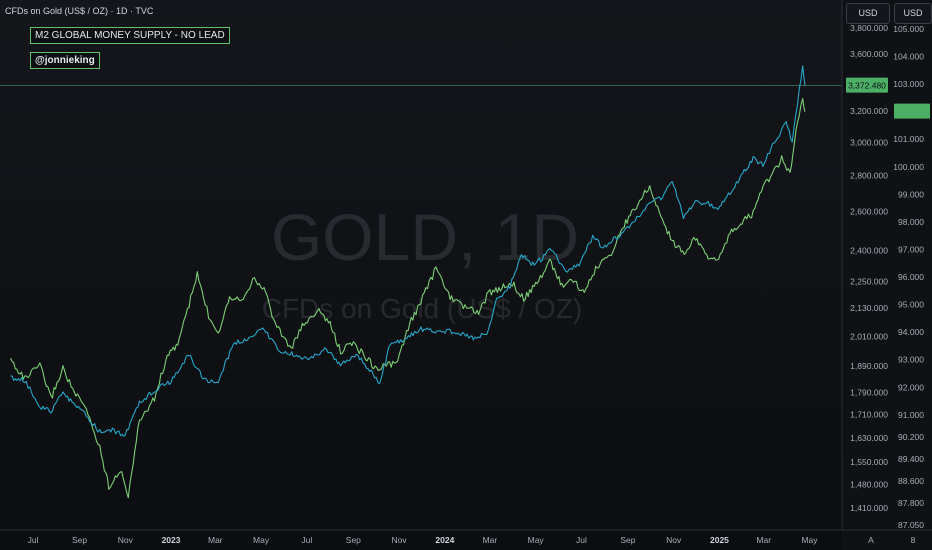 The height and width of the screenshot is (550, 932). I want to click on gold-axis-tick: 2,130.000, so click(869, 308).